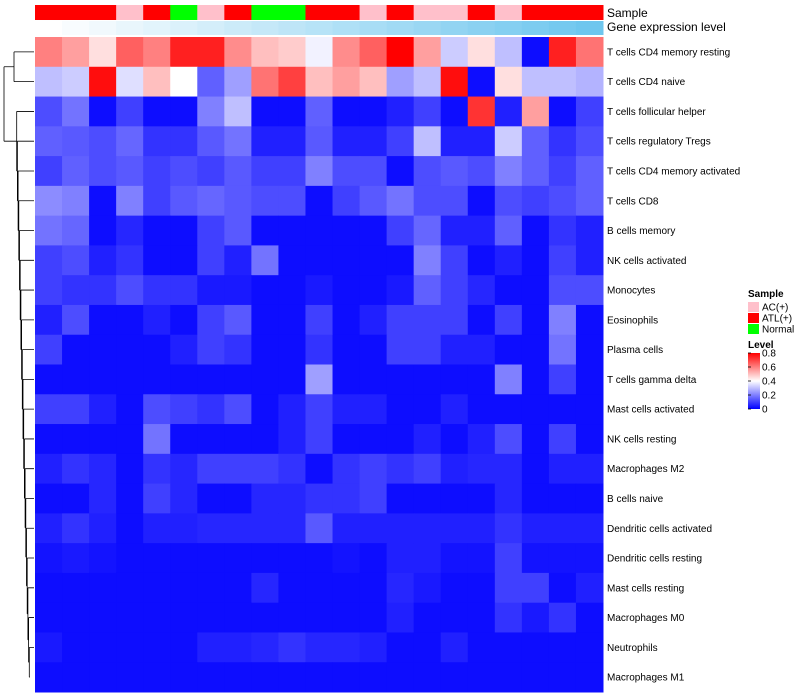 This screenshot has height=700, width=800. I want to click on row-label: T cells regulatory Tregs, so click(659, 142).